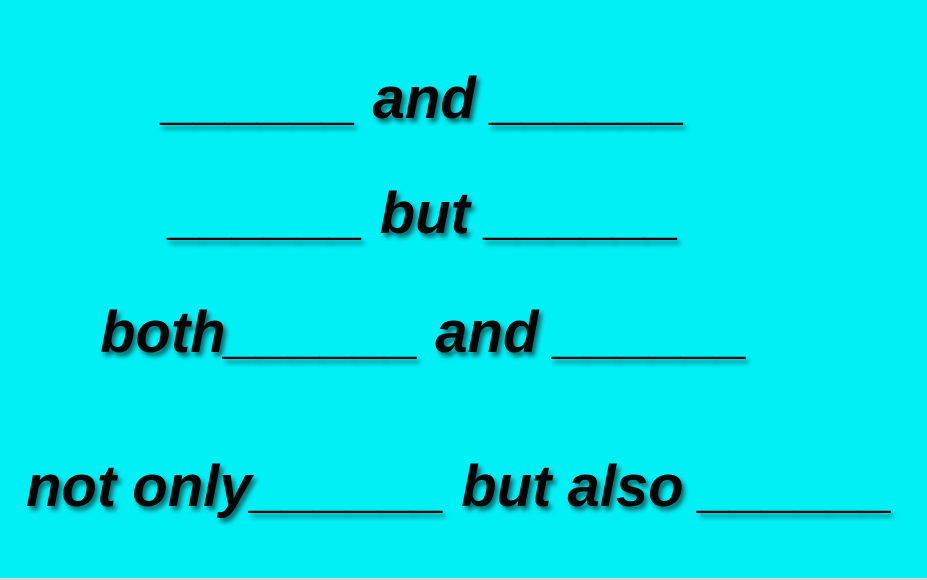  Describe the element at coordinates (425, 213) in the screenshot. I see `pattern-but: ______ but ______` at that location.